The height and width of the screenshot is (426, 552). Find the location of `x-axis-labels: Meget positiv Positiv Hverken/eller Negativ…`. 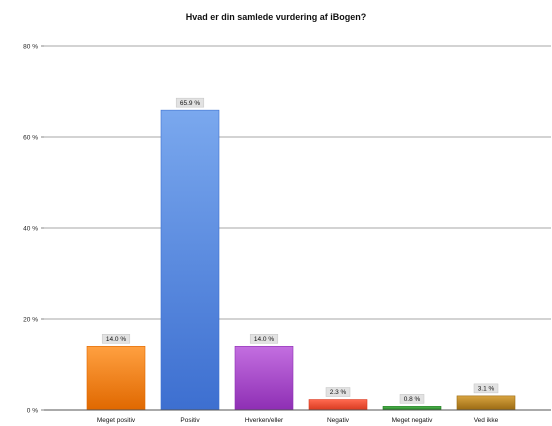

x-axis-labels: Meget positiv Positiv Hverken/eller Negativ… is located at coordinates (298, 420).